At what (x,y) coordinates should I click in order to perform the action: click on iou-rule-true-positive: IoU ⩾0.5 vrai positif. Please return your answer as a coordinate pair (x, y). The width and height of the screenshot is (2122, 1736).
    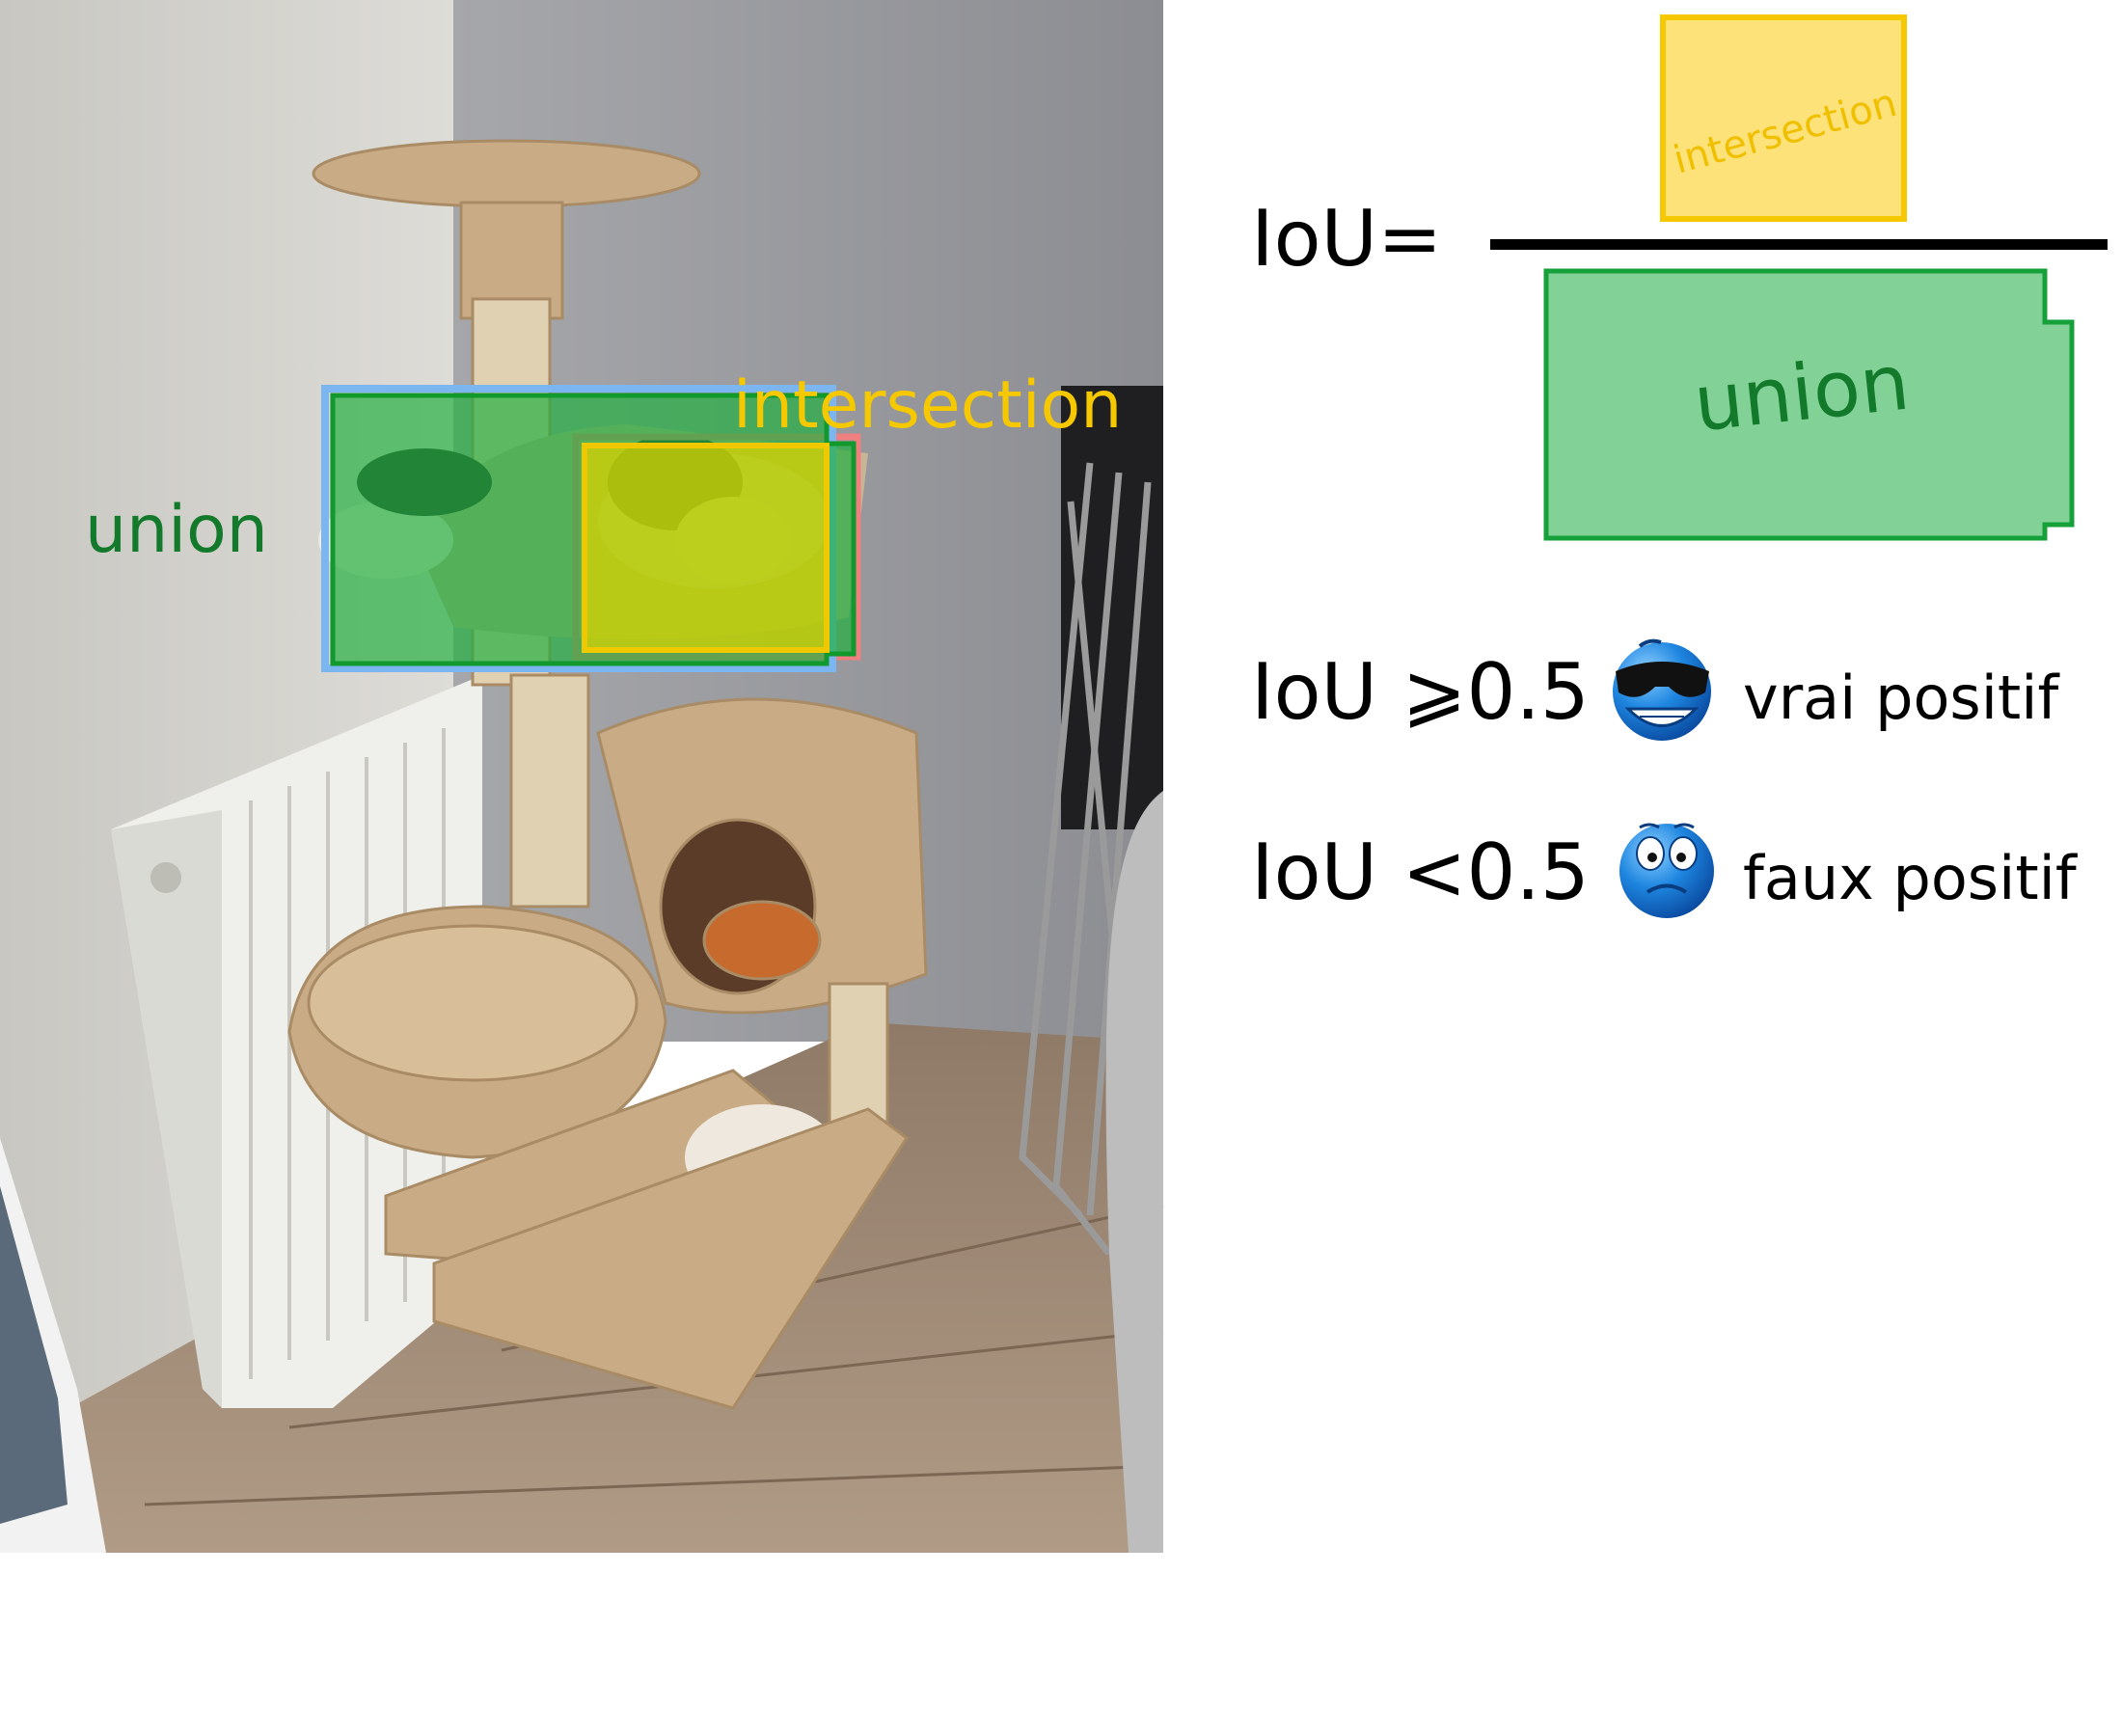
    Looking at the image, I should click on (1656, 690).